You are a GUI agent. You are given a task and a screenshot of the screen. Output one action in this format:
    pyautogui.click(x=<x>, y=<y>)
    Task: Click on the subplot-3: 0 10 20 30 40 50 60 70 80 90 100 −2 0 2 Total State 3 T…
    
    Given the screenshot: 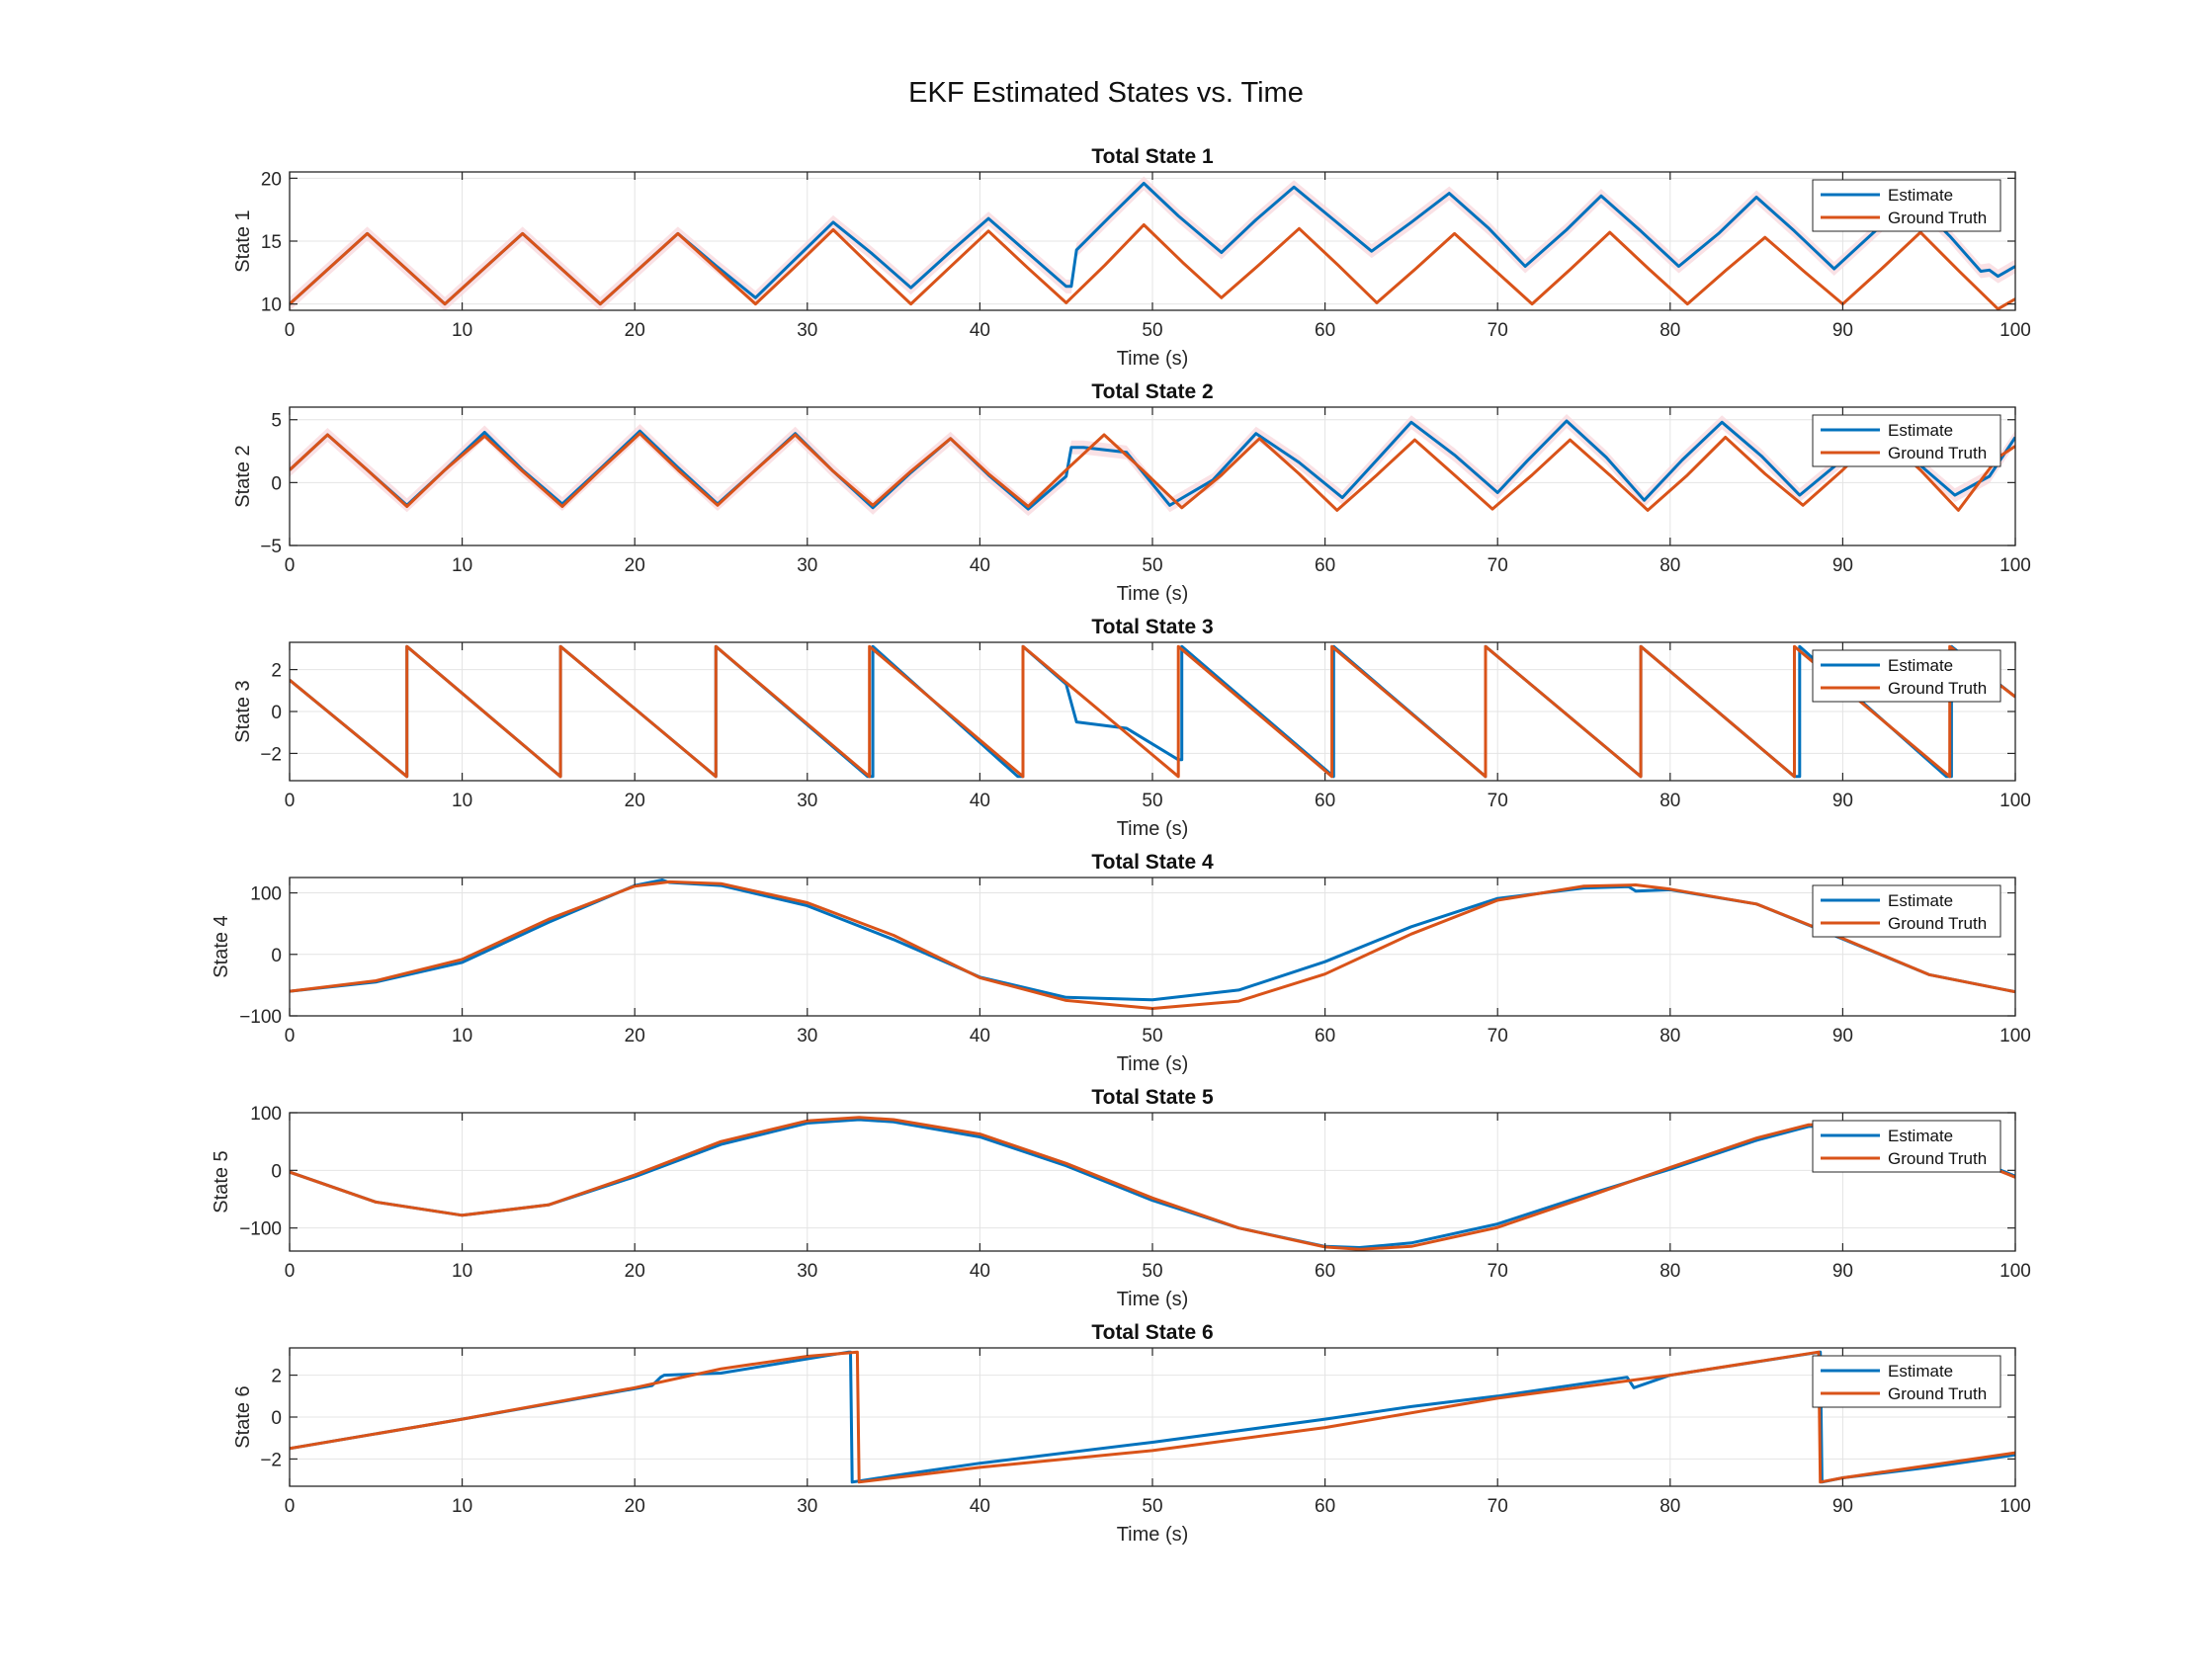 What is the action you would take?
    pyautogui.click(x=1131, y=728)
    